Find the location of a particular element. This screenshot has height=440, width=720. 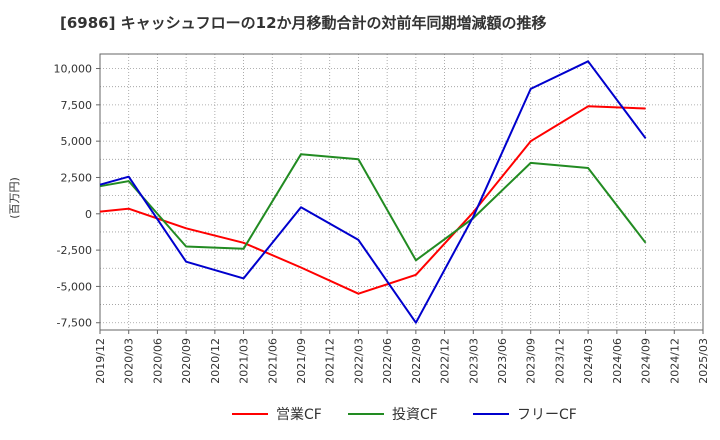

x-tick-label: 2021/09 is located at coordinates (301, 361).